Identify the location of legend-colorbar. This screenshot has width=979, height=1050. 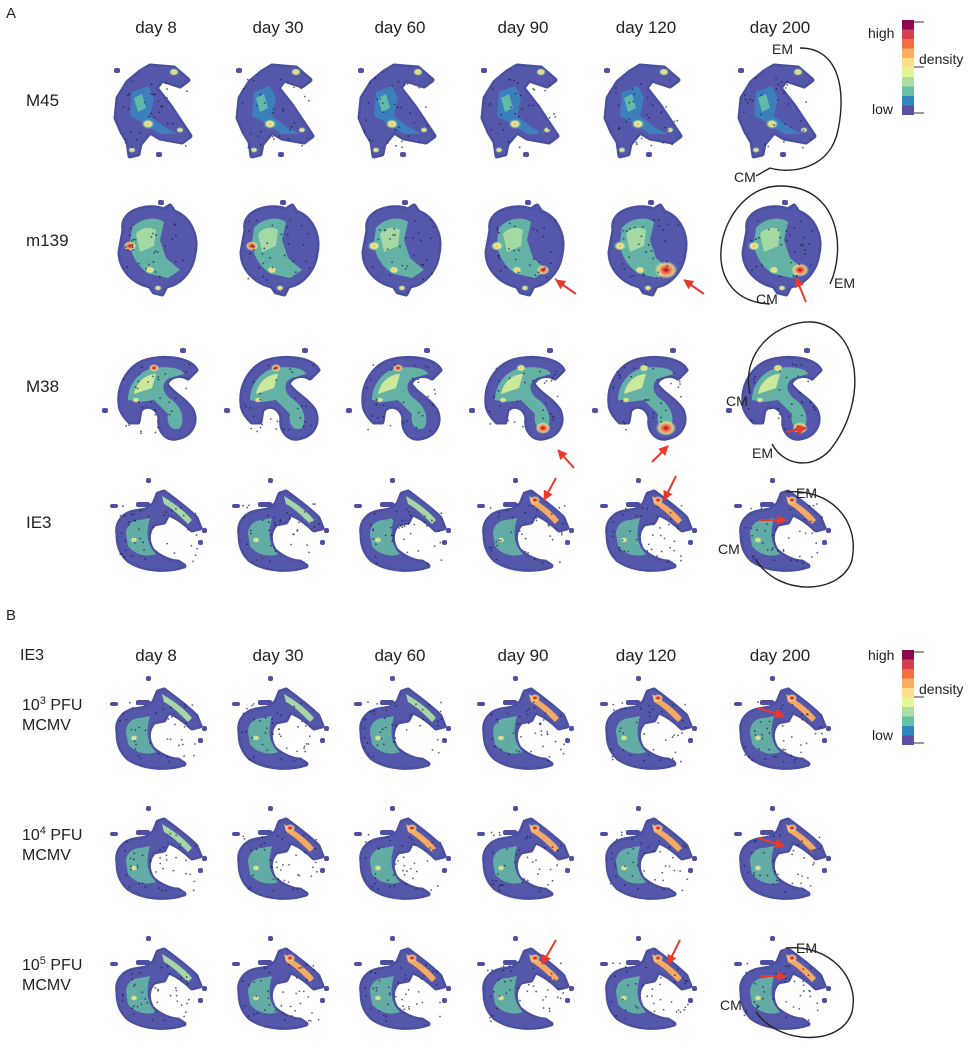
(913, 67).